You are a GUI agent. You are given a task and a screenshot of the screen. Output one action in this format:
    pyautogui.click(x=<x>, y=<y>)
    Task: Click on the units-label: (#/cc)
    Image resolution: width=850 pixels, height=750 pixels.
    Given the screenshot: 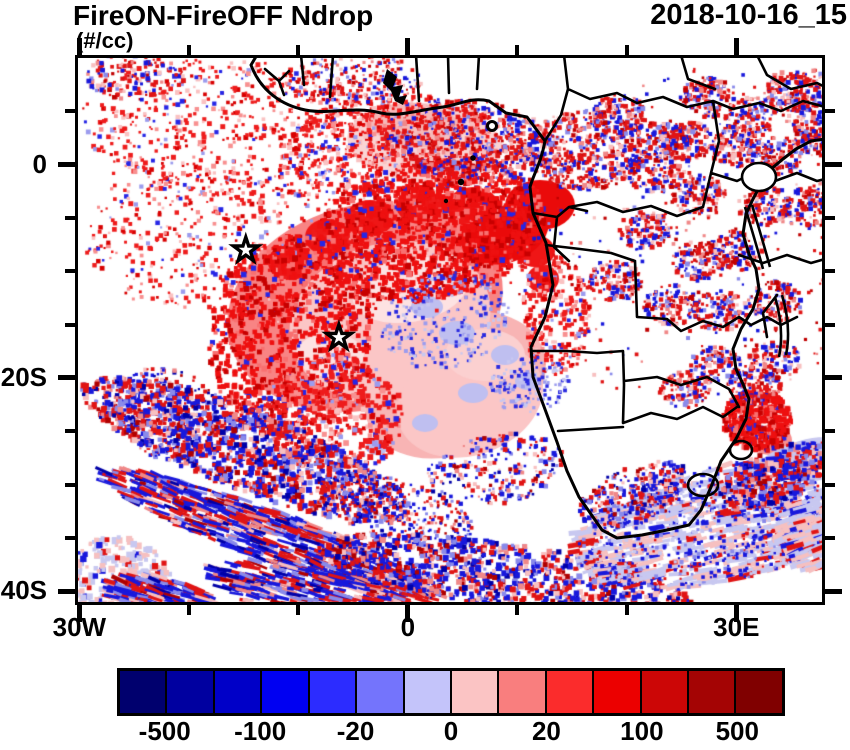 What is the action you would take?
    pyautogui.click(x=105, y=40)
    